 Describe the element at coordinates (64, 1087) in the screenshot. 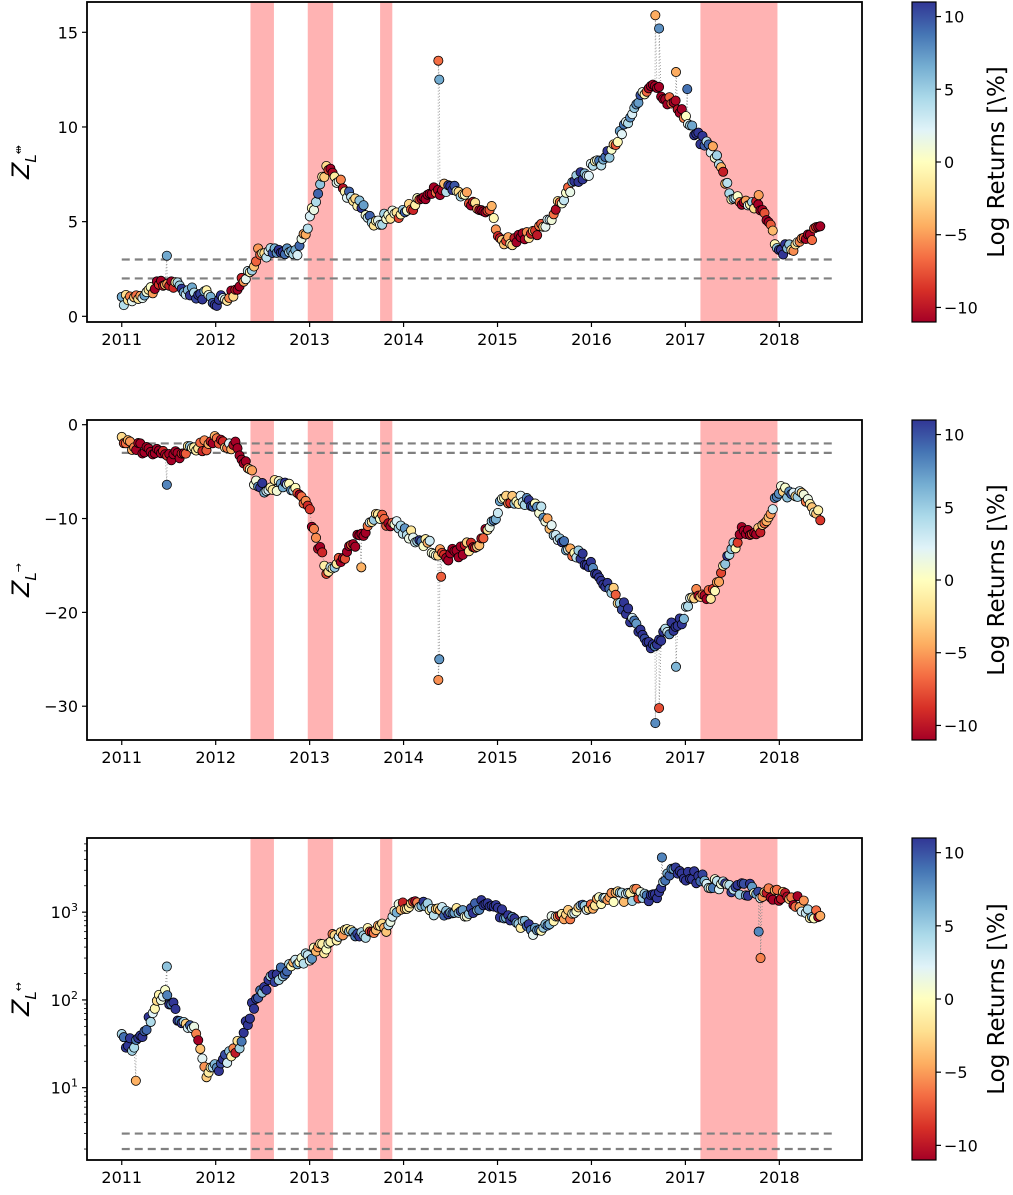

I see `y-tick-label: 10¹` at that location.